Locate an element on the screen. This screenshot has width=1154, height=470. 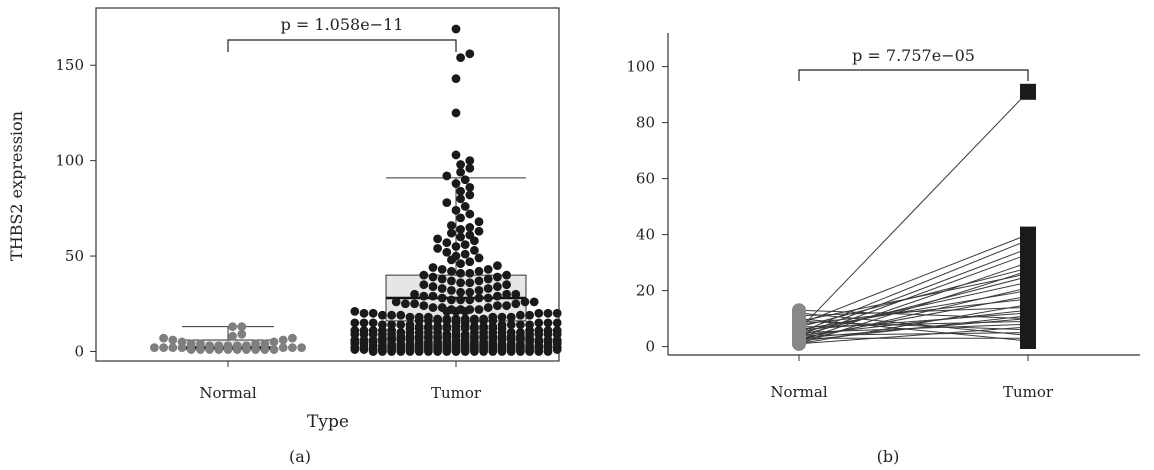
panel-b-pair-lines is located at coordinates (913, 218).